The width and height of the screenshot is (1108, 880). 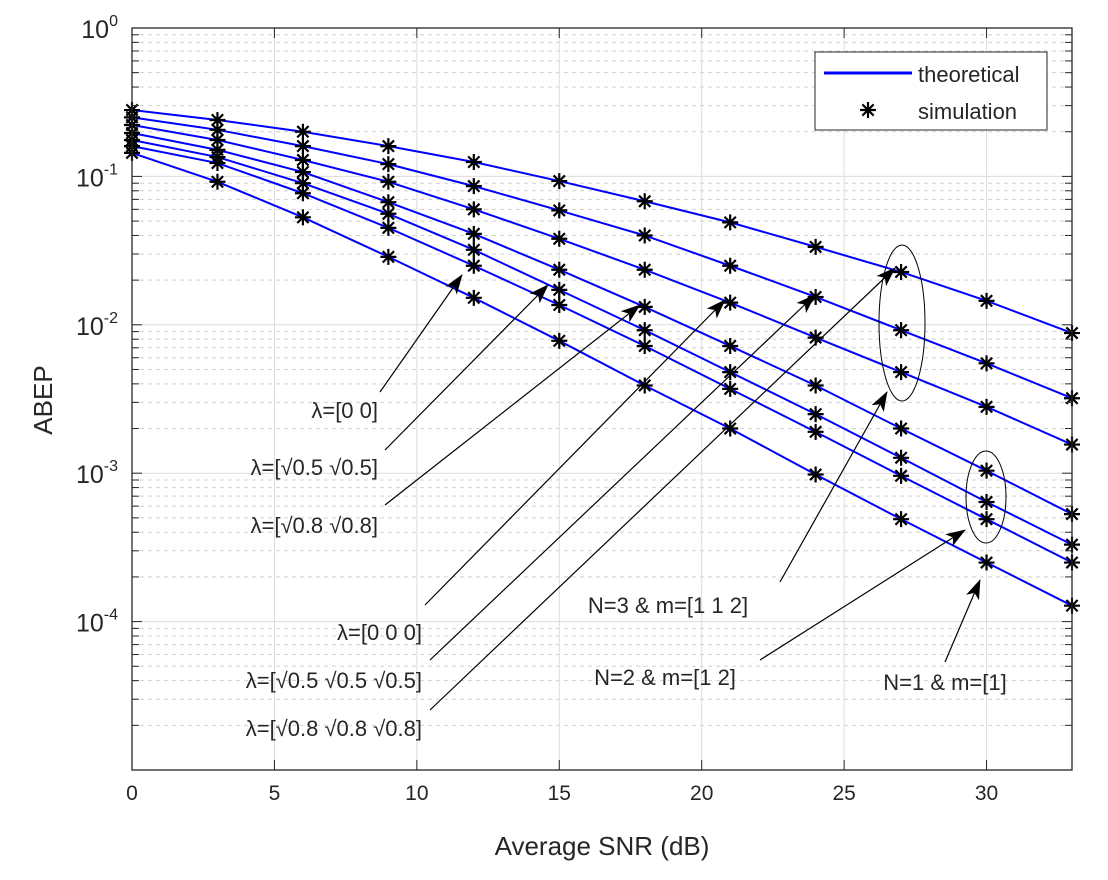 I want to click on y-tick-label: 10⁻², so click(x=97, y=325).